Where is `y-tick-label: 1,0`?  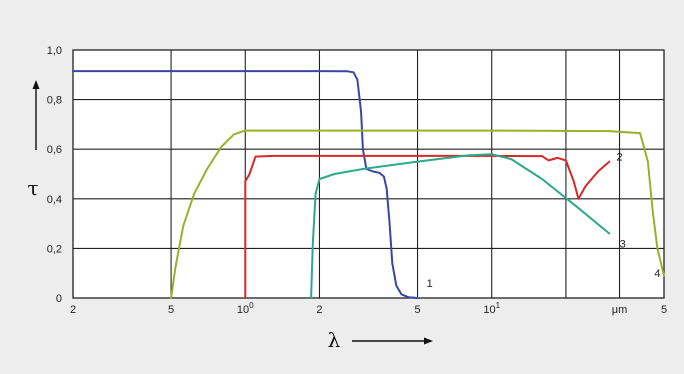
y-tick-label: 1,0 is located at coordinates (54, 51).